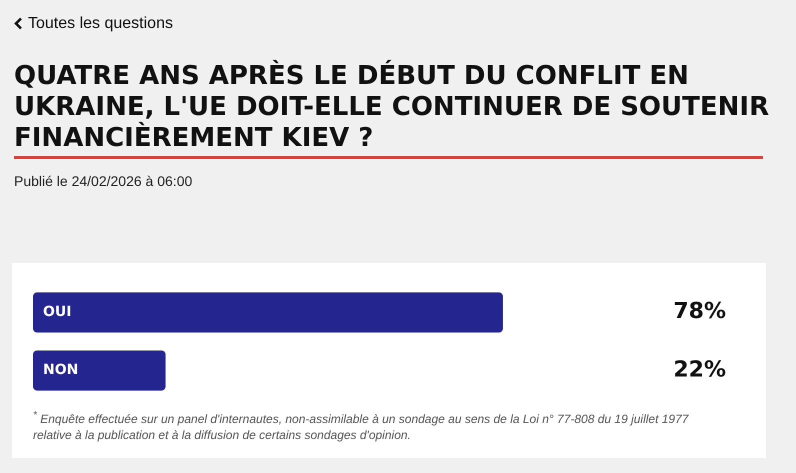  Describe the element at coordinates (103, 181) in the screenshot. I see `chart-subtitle: Publié le 24/02/2026 à 06:00` at that location.